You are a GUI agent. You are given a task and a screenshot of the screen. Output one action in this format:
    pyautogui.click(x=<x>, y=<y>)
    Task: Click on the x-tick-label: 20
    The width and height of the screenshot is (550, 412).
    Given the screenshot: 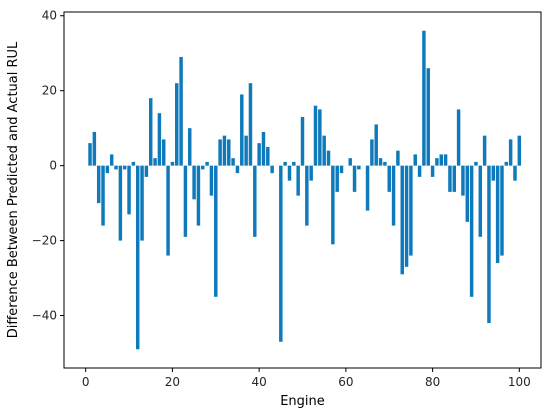 What is the action you would take?
    pyautogui.click(x=172, y=382)
    